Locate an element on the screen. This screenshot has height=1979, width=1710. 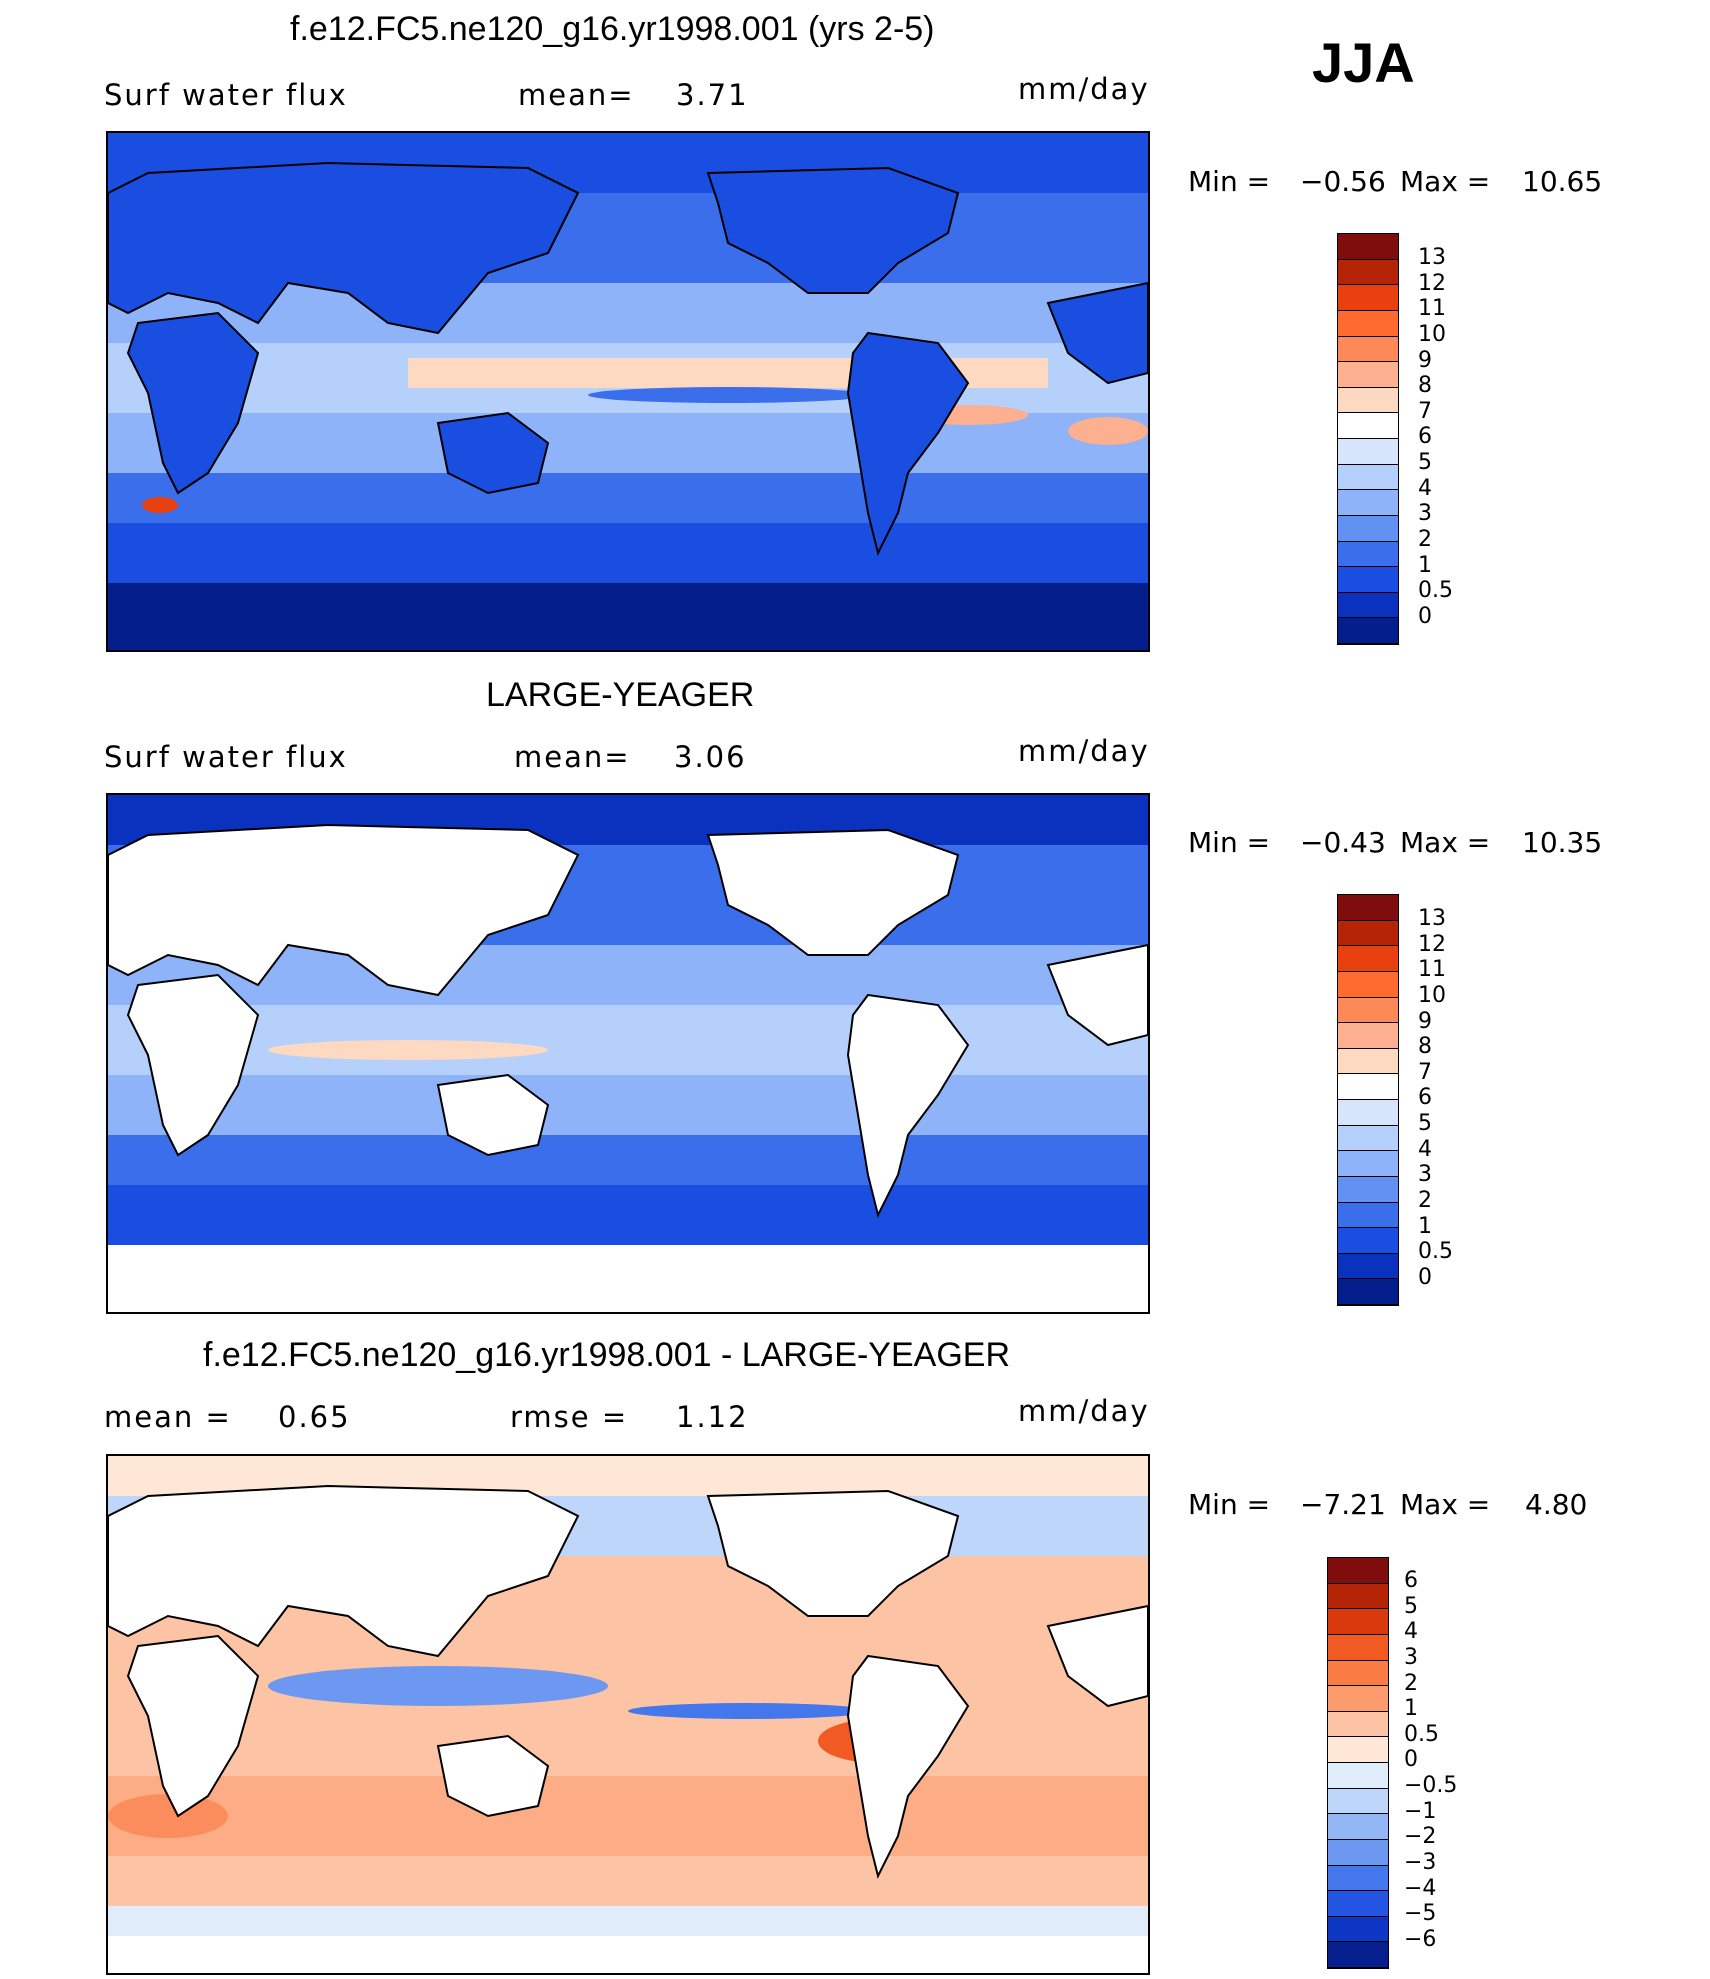
panel-1-min-label: Min = is located at coordinates (1229, 181).